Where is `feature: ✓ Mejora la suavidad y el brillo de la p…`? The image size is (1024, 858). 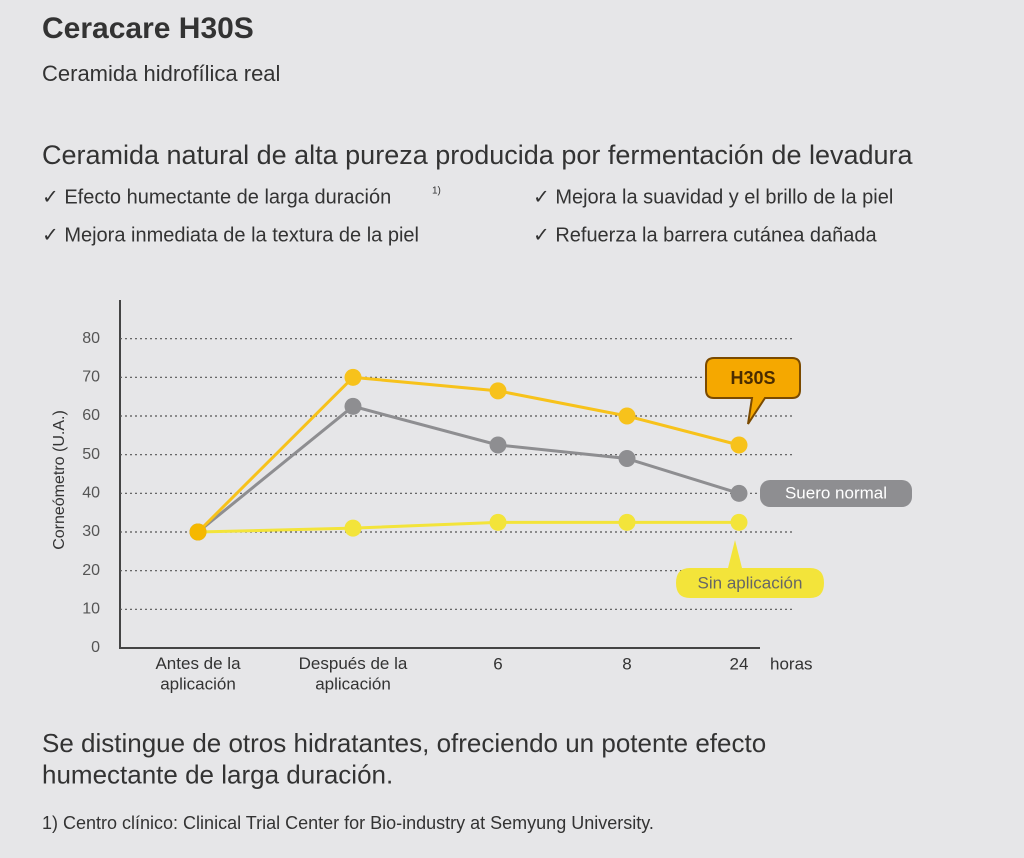 feature: ✓ Mejora la suavidad y el brillo de la p… is located at coordinates (713, 197).